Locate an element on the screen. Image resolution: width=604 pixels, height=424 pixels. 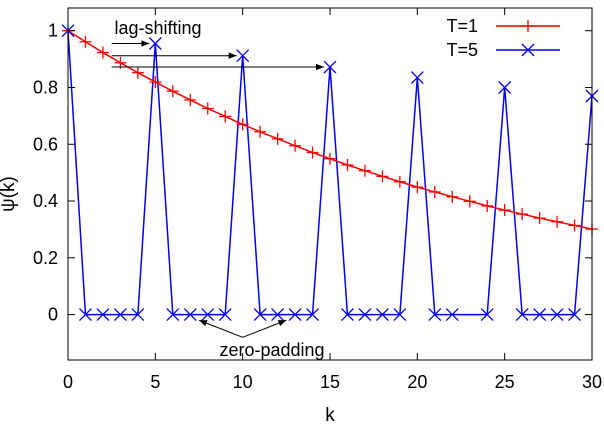
x-tick-label: 30 is located at coordinates (592, 382).